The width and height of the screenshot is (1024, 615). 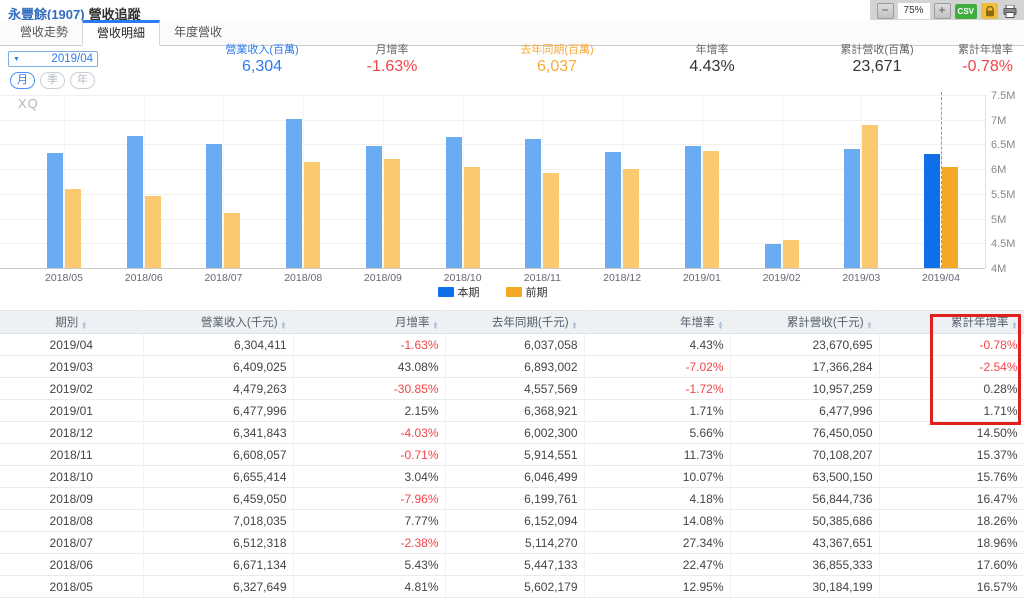 What do you see at coordinates (1010, 11) in the screenshot?
I see `print-icon` at bounding box center [1010, 11].